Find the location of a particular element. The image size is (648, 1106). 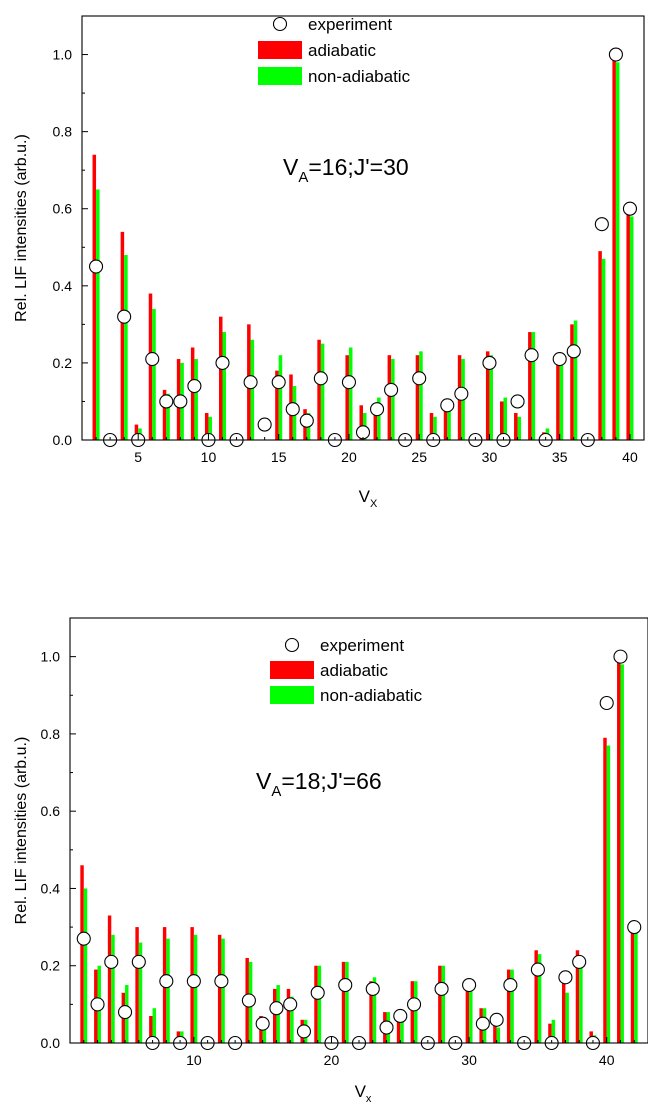

legend-marker-experiment is located at coordinates (280, 24).